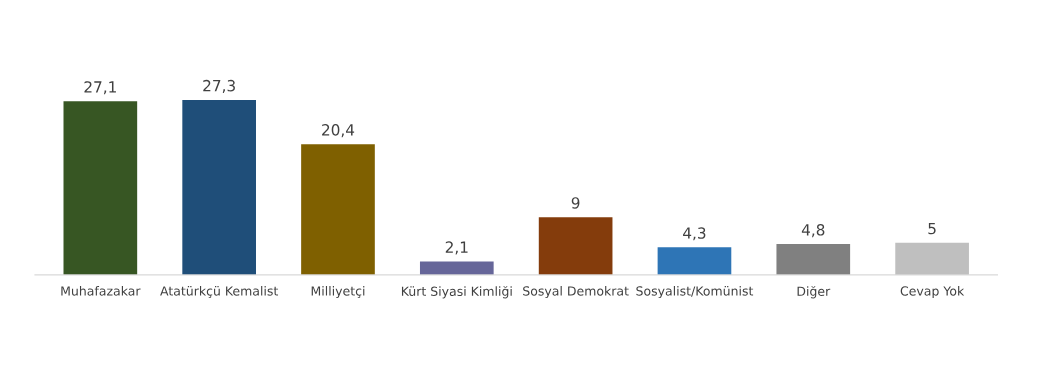 This screenshot has width=1060, height=367. I want to click on data-label: 9, so click(575, 203).